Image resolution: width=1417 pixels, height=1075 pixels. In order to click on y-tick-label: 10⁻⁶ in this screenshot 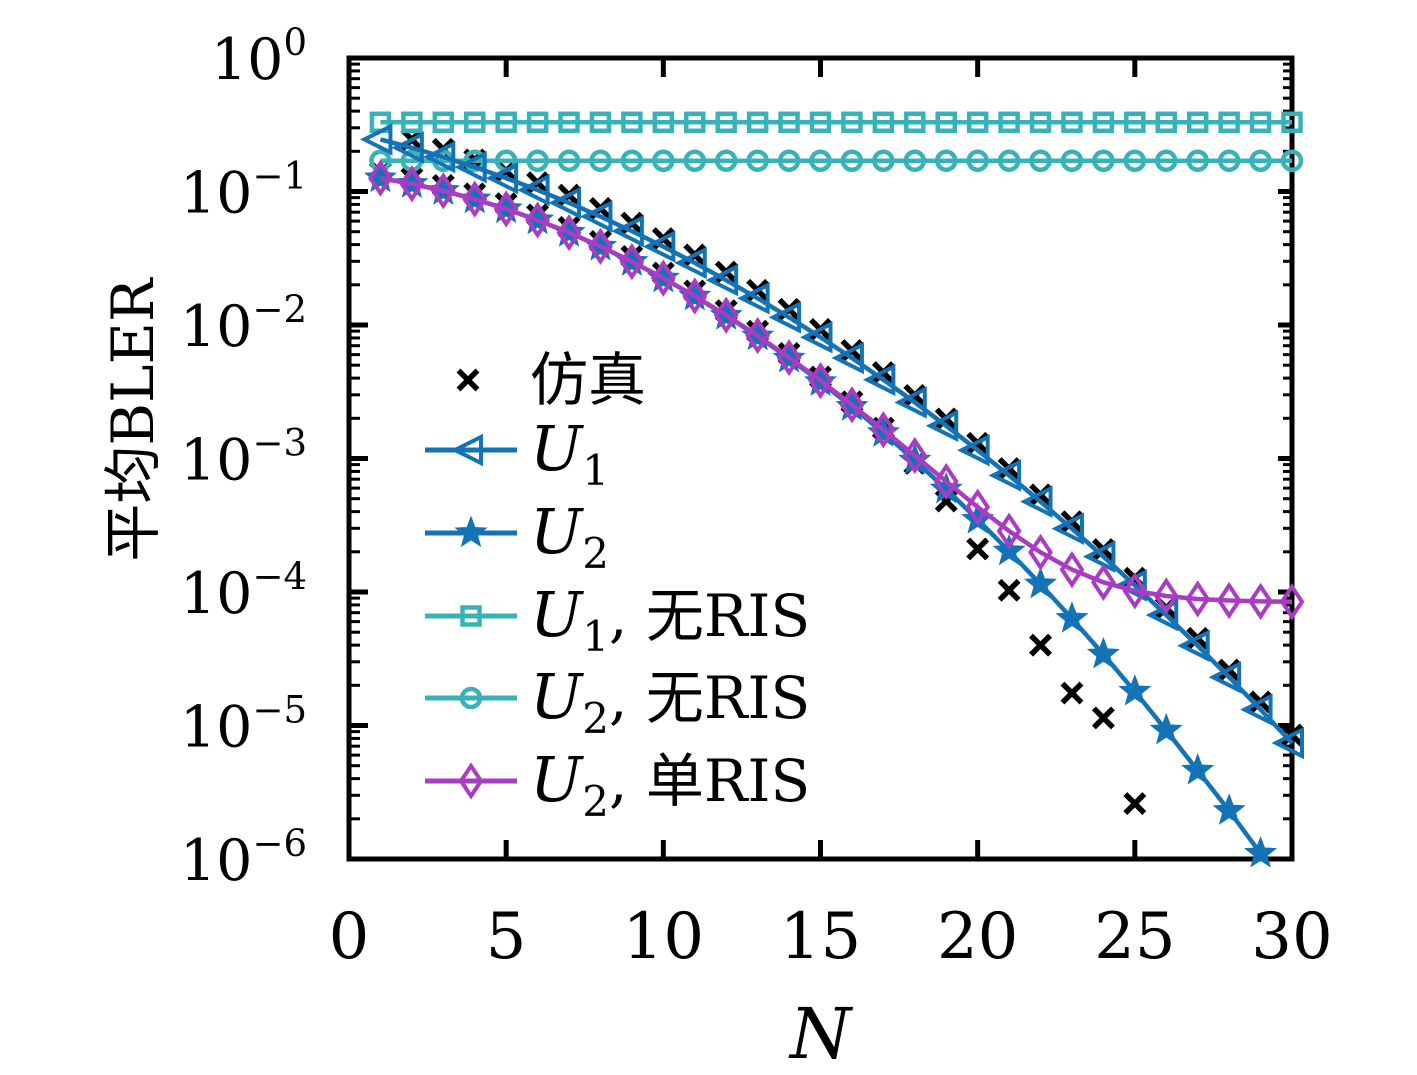, I will do `click(243, 858)`.